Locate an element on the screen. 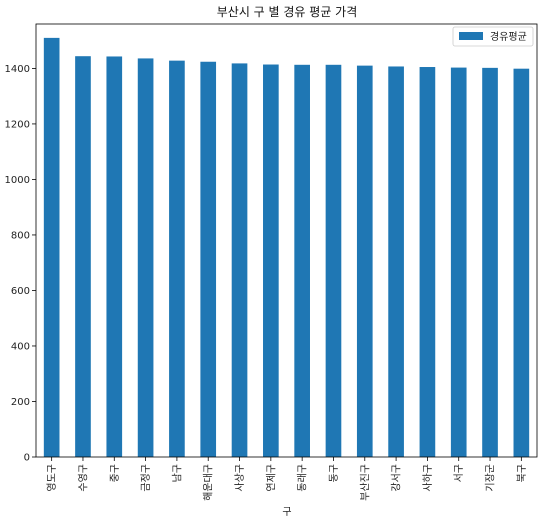 This screenshot has width=545, height=524. y-tick-label: 1400 is located at coordinates (17, 69).